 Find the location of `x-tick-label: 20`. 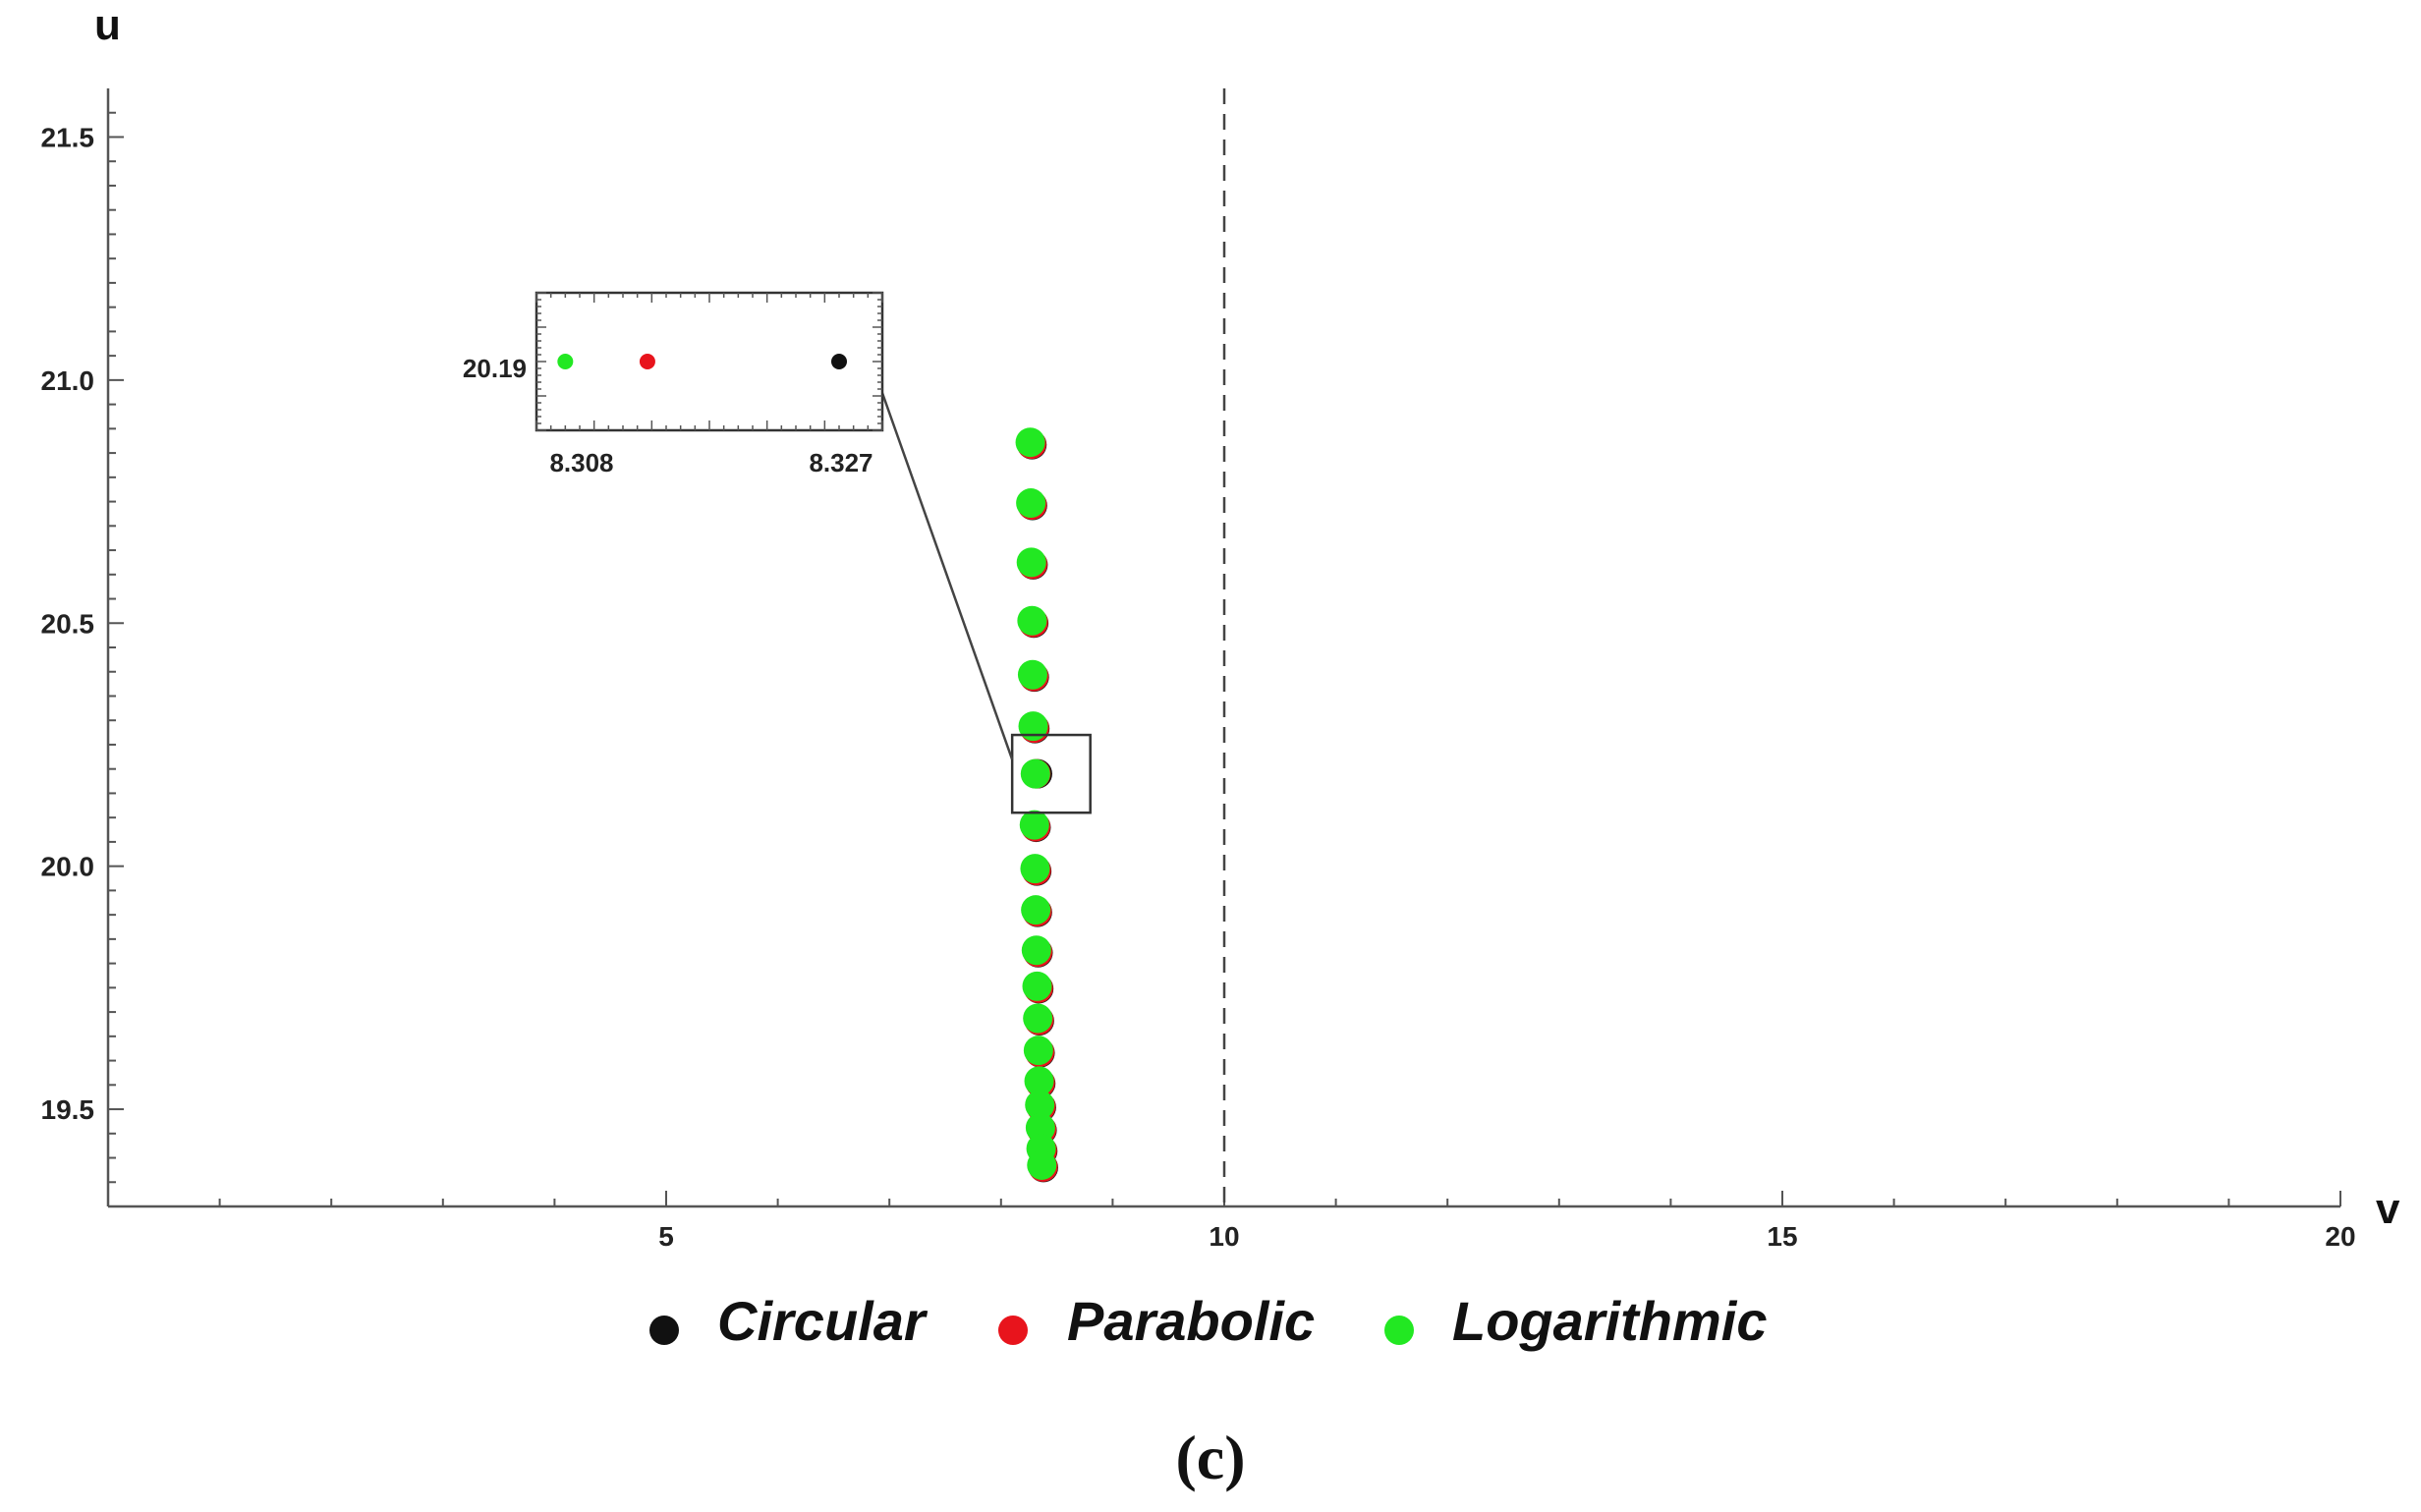

x-tick-label: 20 is located at coordinates (2340, 1236).